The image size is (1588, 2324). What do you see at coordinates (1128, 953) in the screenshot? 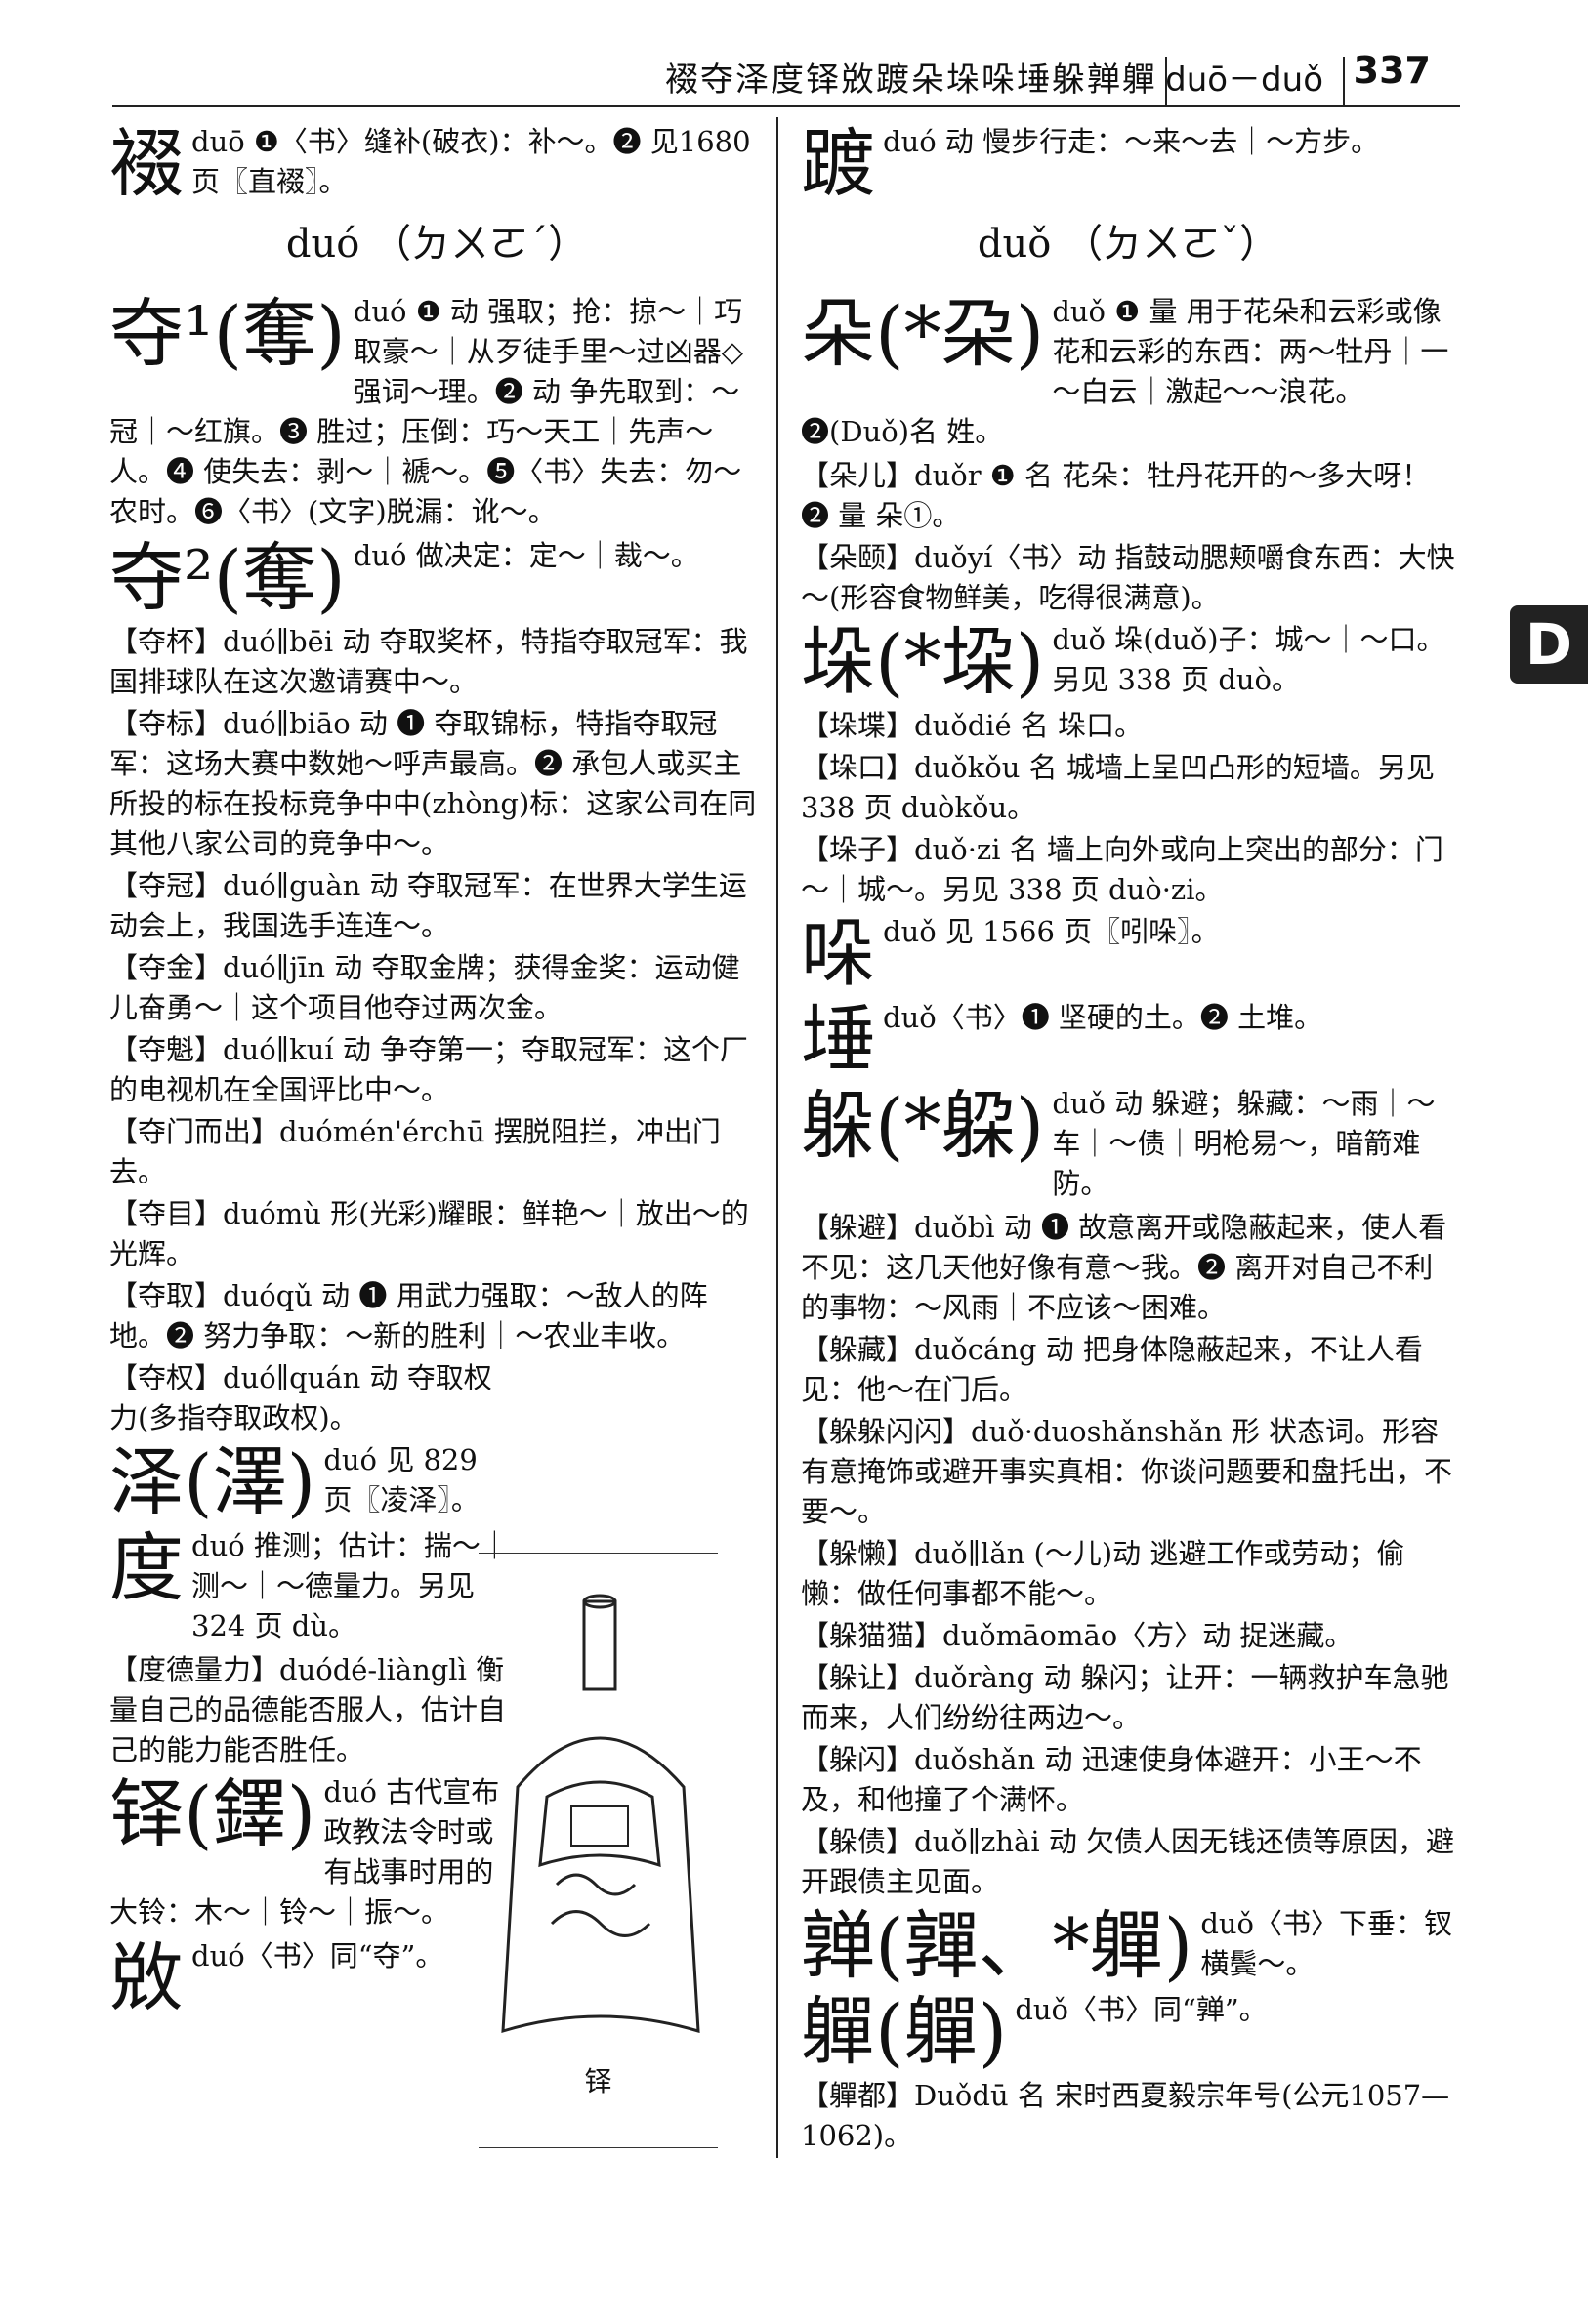
I see `dictionary-entry: 哚 duǒ 见 1566 页〖吲哚〗。` at bounding box center [1128, 953].